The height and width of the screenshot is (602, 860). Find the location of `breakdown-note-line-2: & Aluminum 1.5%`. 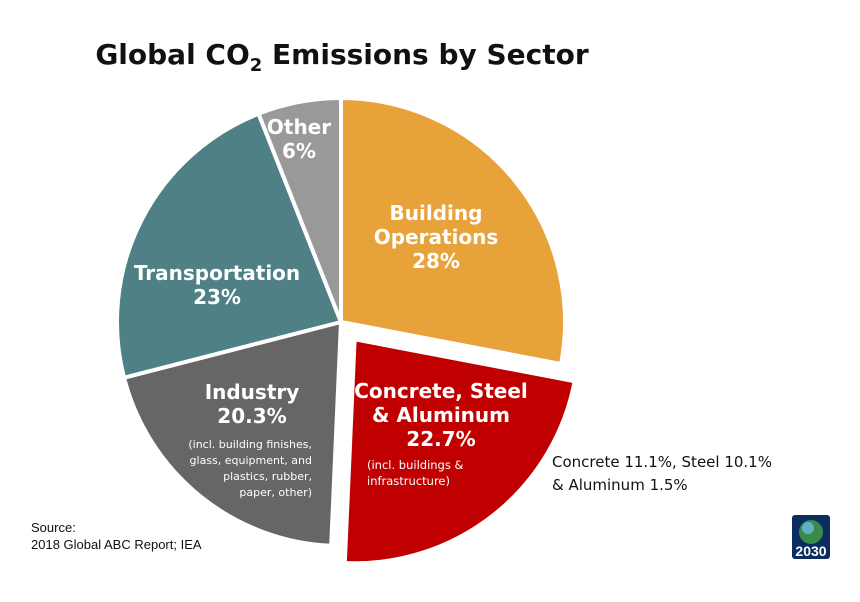

breakdown-note-line-2: & Aluminum 1.5% is located at coordinates (620, 485).